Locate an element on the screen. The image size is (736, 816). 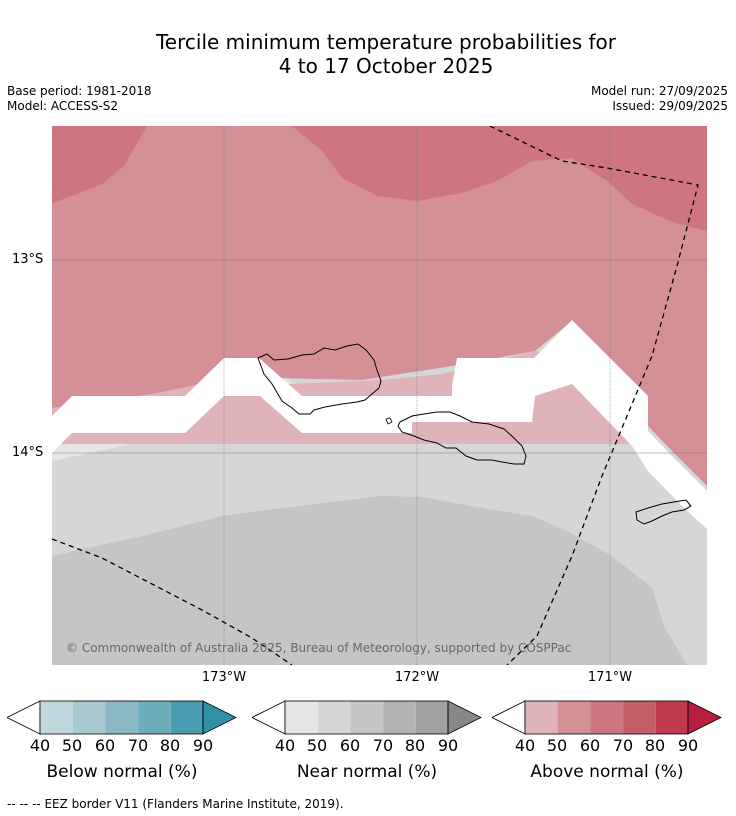
colorbar-above-high-arrow is located at coordinates (704, 717).